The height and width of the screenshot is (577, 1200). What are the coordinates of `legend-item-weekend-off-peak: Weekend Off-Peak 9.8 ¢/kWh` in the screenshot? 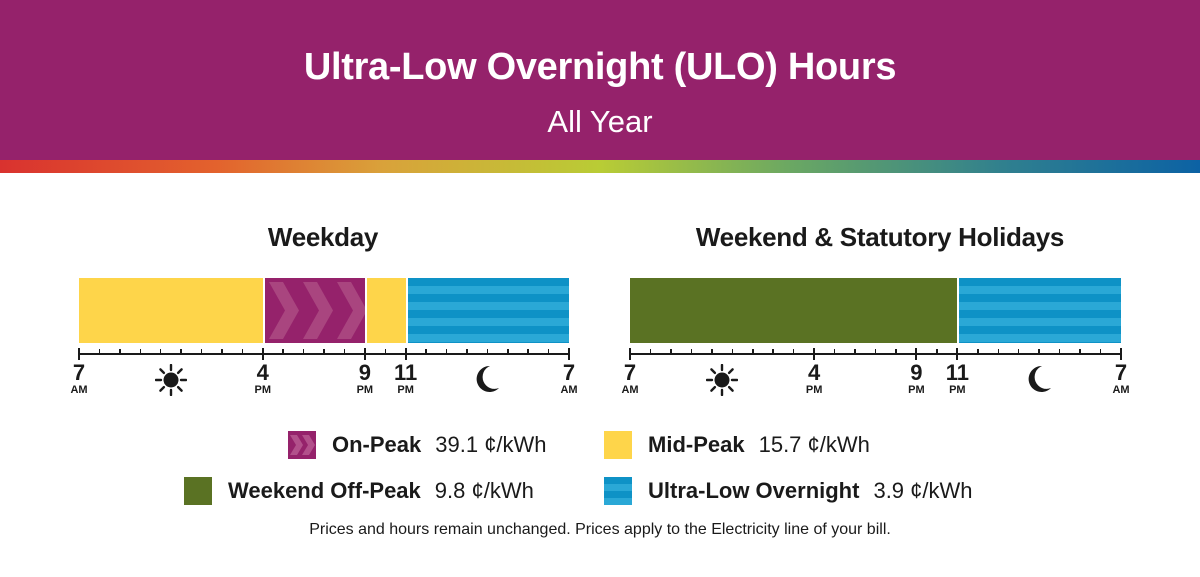 It's located at (359, 491).